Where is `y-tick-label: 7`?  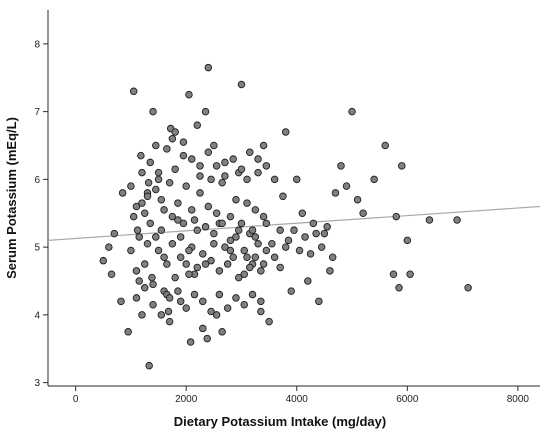
y-tick-label: 7 is located at coordinates (37, 112).